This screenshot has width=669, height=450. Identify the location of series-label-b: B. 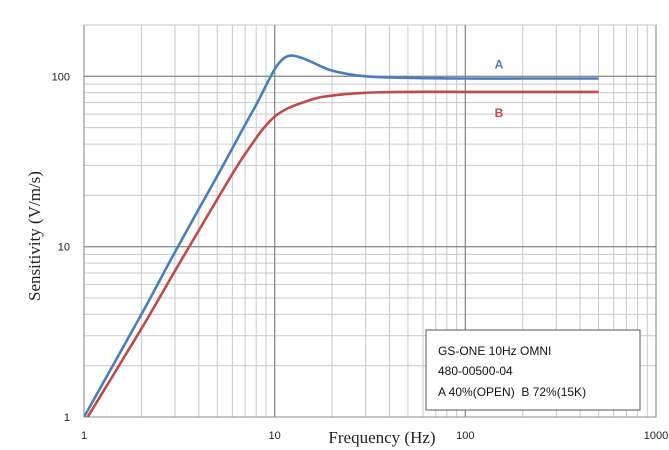
(499, 113).